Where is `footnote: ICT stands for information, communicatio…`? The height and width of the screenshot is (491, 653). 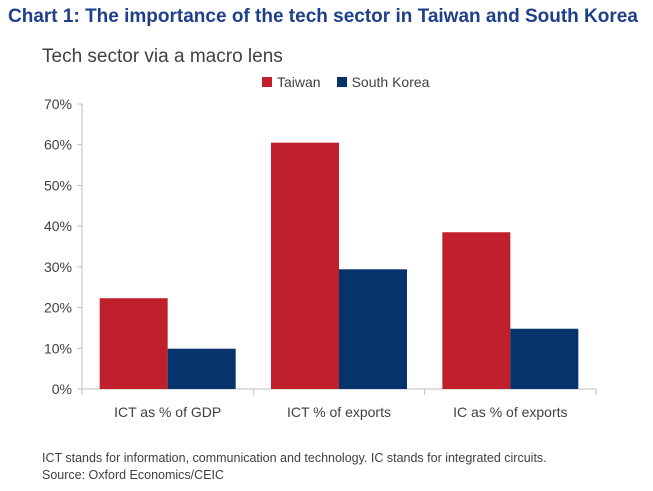
footnote: ICT stands for information, communicatio… is located at coordinates (294, 467).